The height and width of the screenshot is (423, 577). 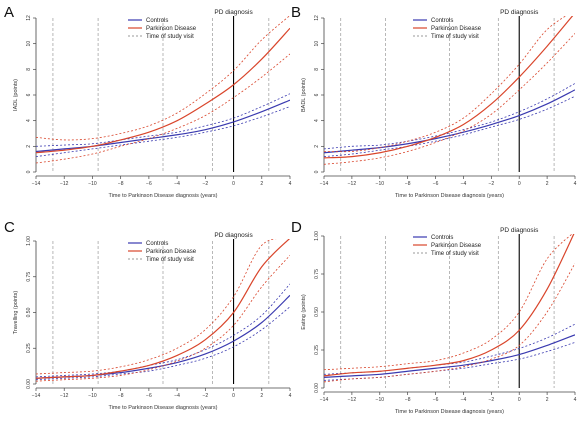 I want to click on panel-letter: A, so click(x=9, y=12).